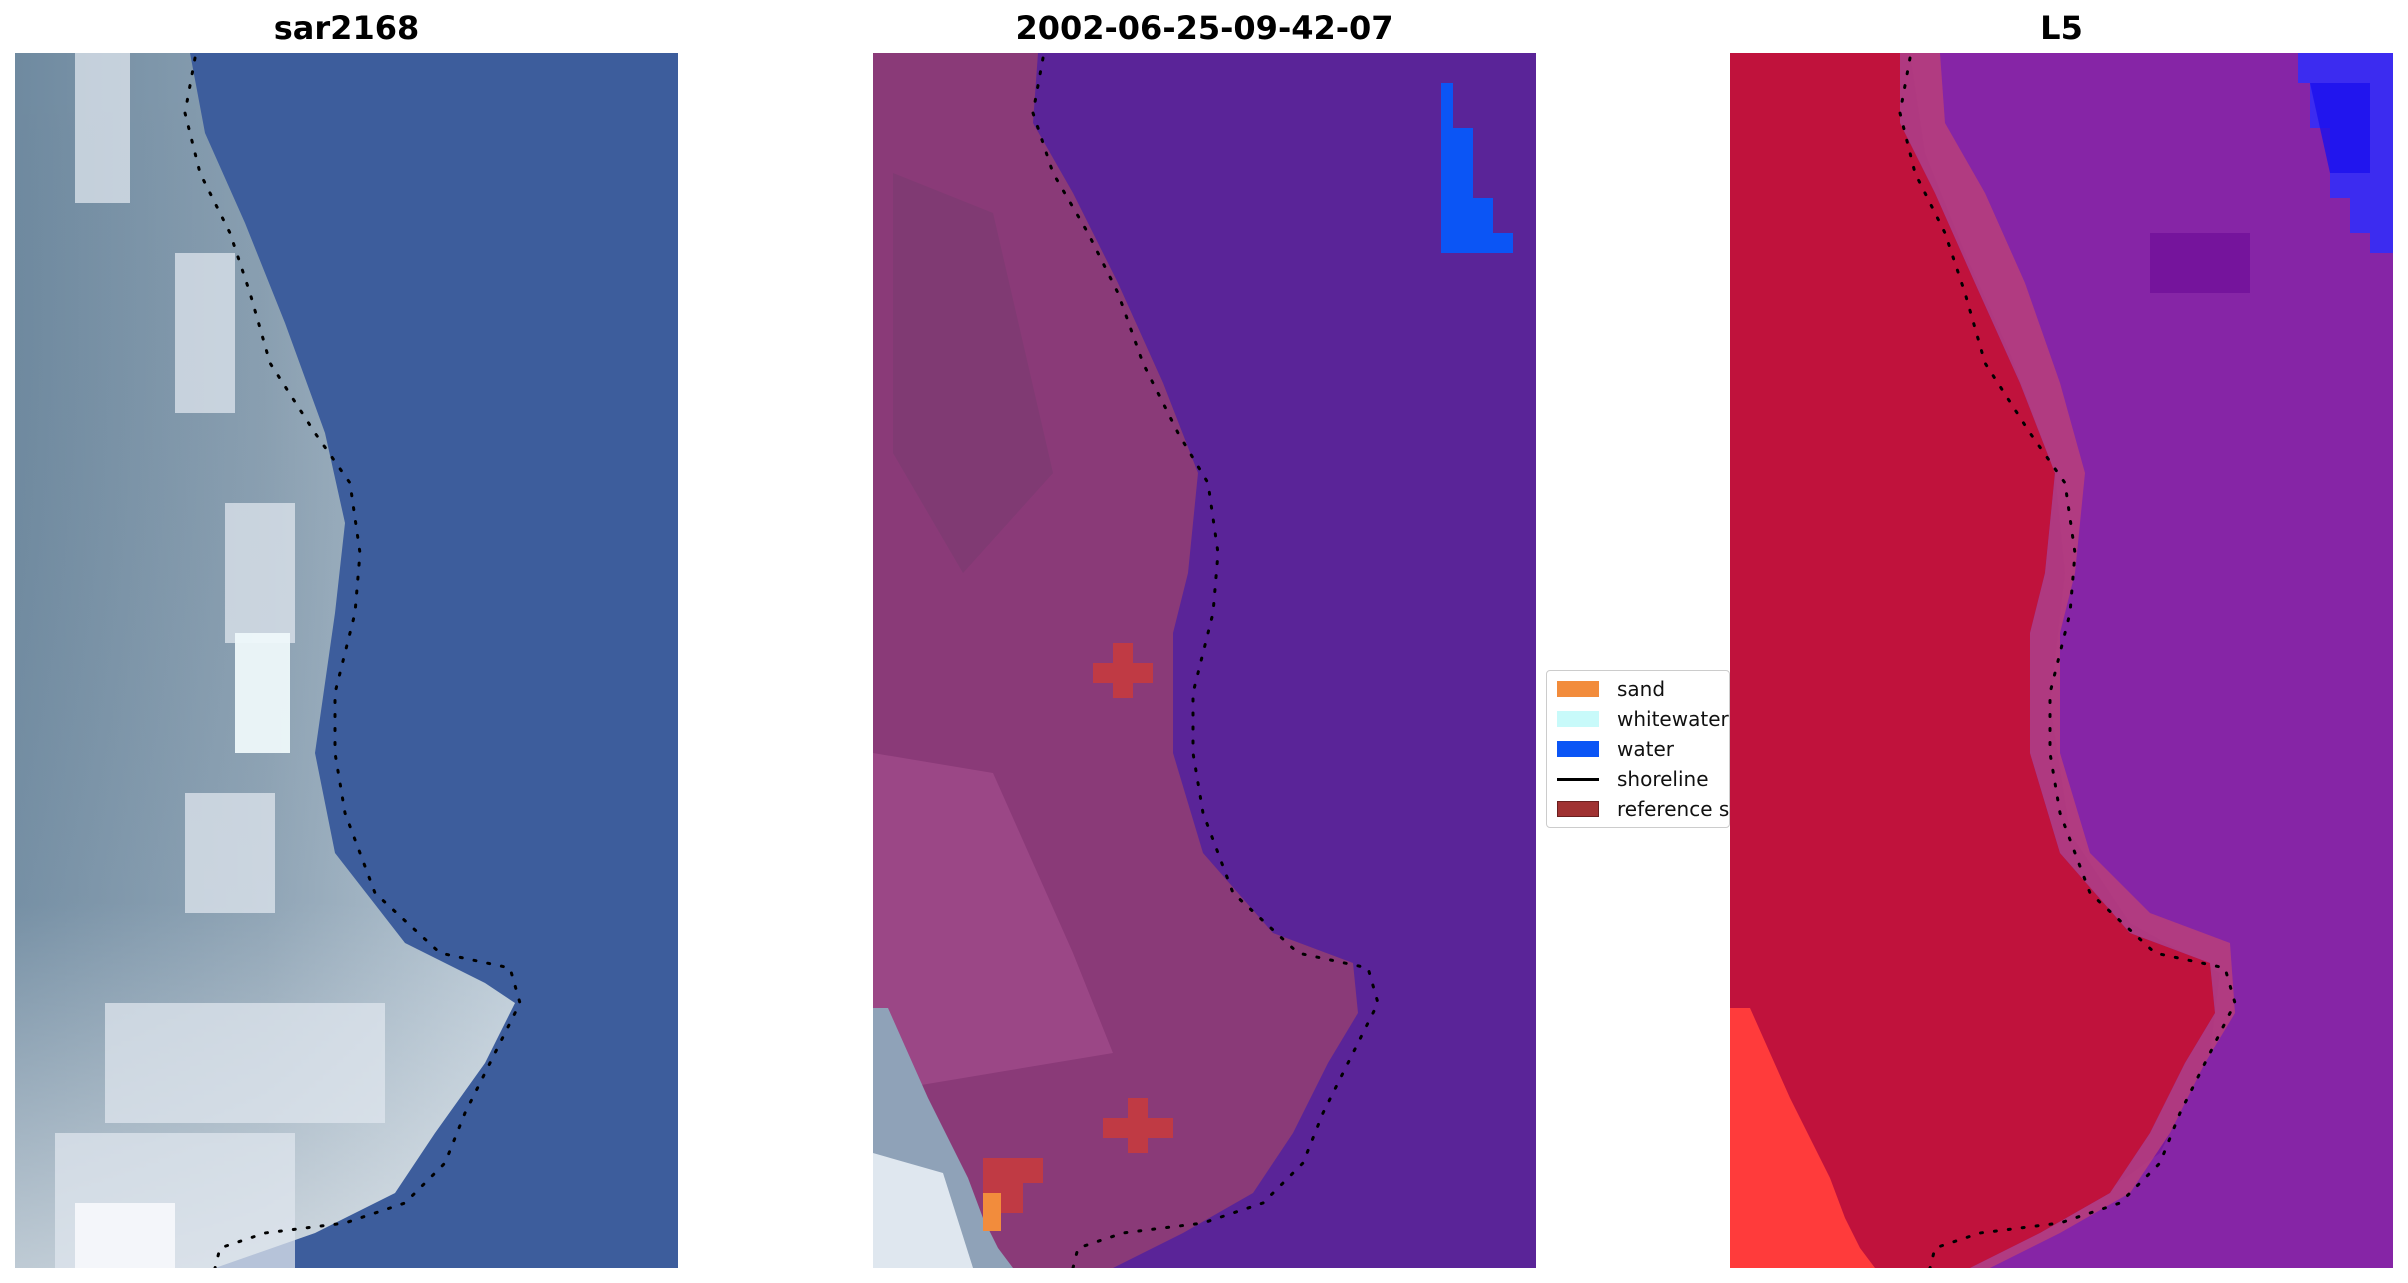 The width and height of the screenshot is (2408, 1283). What do you see at coordinates (346, 28) in the screenshot?
I see `panel-title-rgb: sar2168` at bounding box center [346, 28].